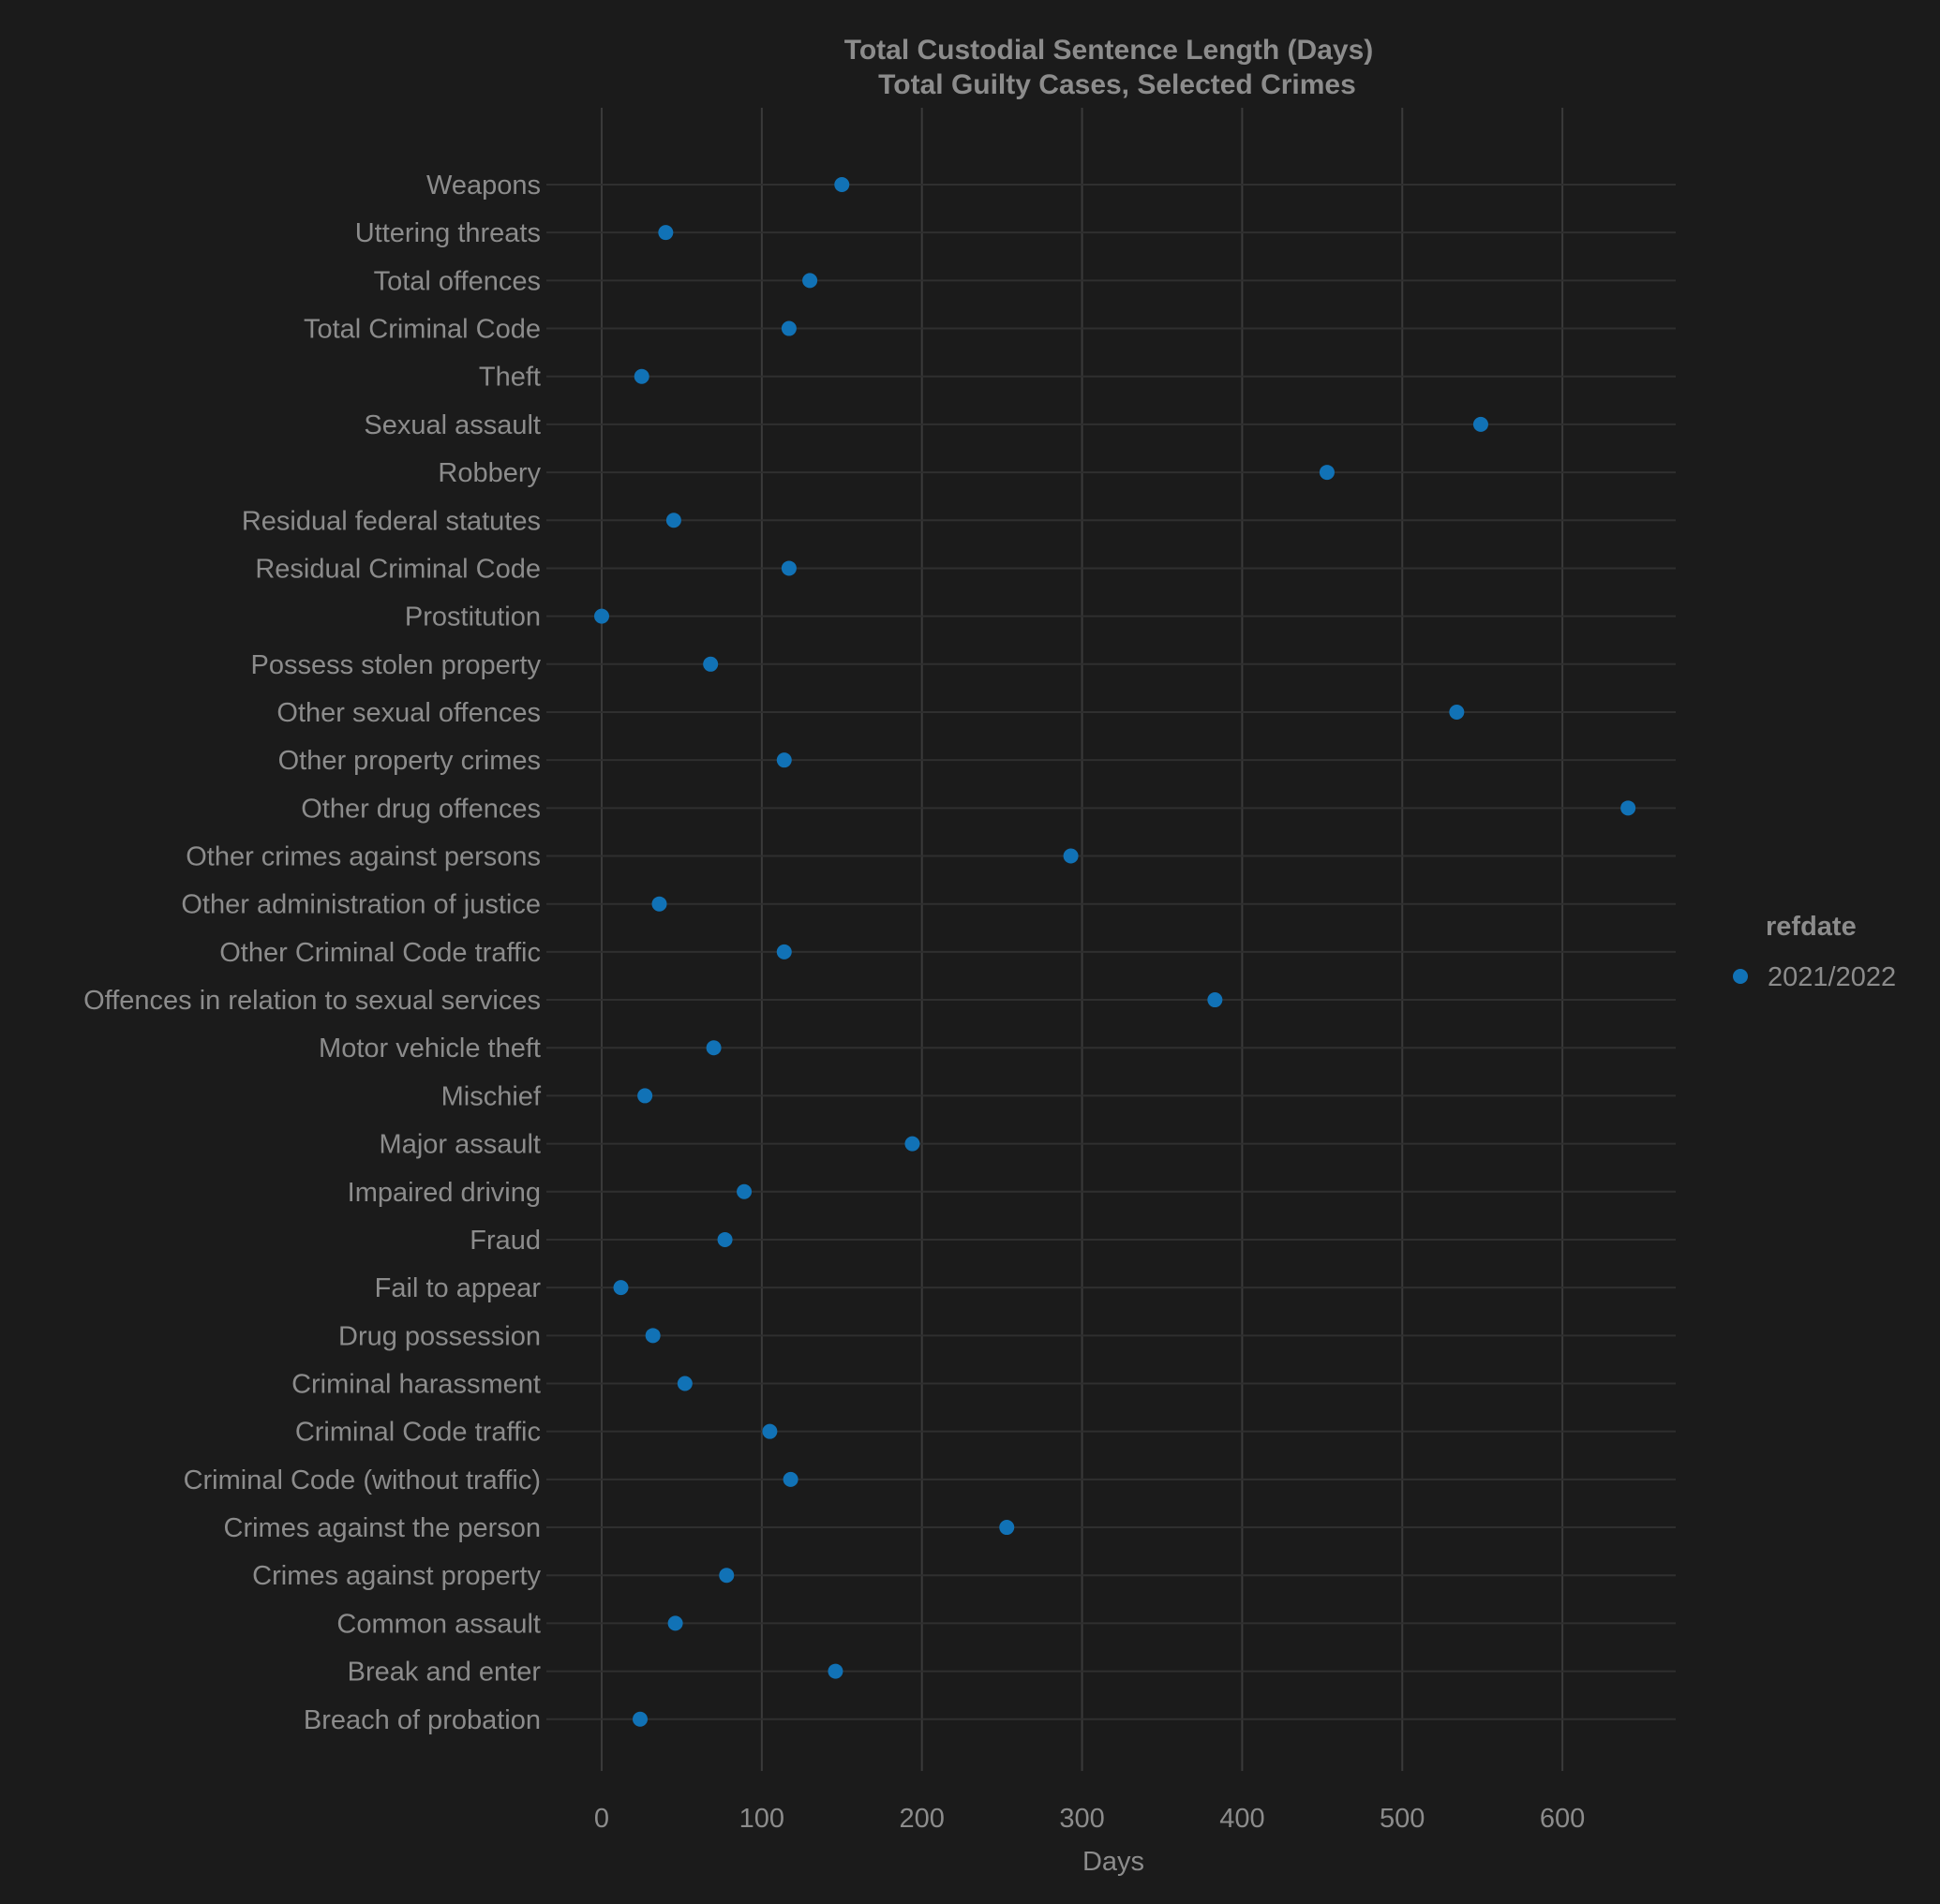 The image size is (1940, 1904). I want to click on y-tick-label: Fraud, so click(506, 1241).